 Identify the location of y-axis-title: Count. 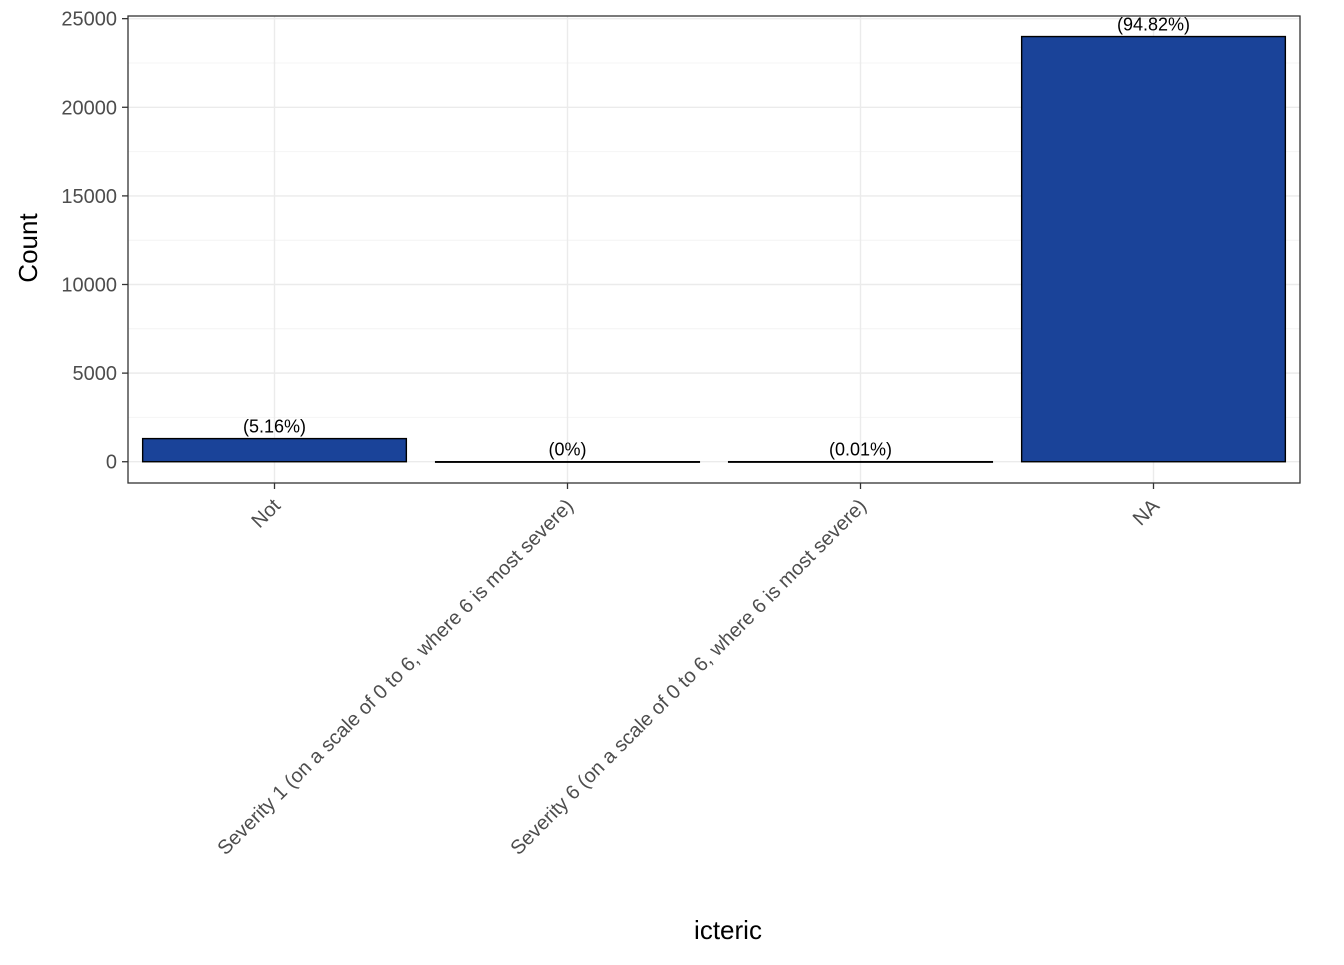
(28, 248).